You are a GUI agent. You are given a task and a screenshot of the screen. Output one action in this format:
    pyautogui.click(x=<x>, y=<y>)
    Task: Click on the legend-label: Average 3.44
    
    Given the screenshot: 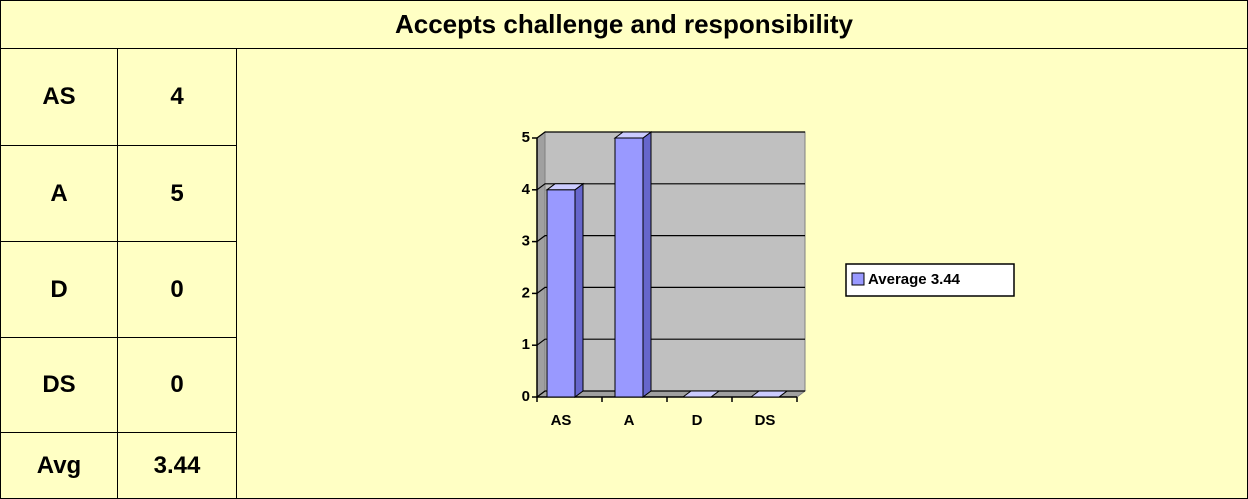 What is the action you would take?
    pyautogui.click(x=914, y=279)
    